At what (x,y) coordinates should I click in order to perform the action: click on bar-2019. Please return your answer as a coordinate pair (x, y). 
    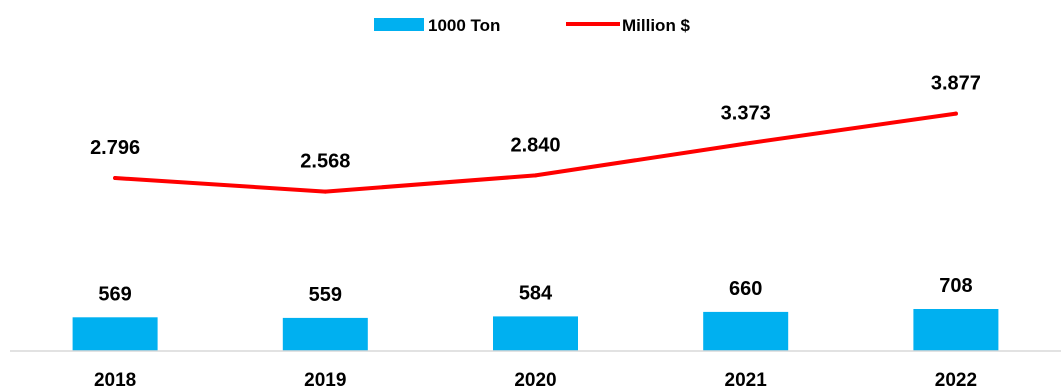
    Looking at the image, I should click on (325, 334).